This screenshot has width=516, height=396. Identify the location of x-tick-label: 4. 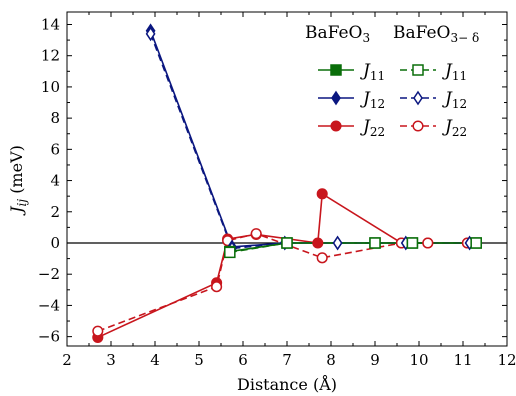
(155, 360).